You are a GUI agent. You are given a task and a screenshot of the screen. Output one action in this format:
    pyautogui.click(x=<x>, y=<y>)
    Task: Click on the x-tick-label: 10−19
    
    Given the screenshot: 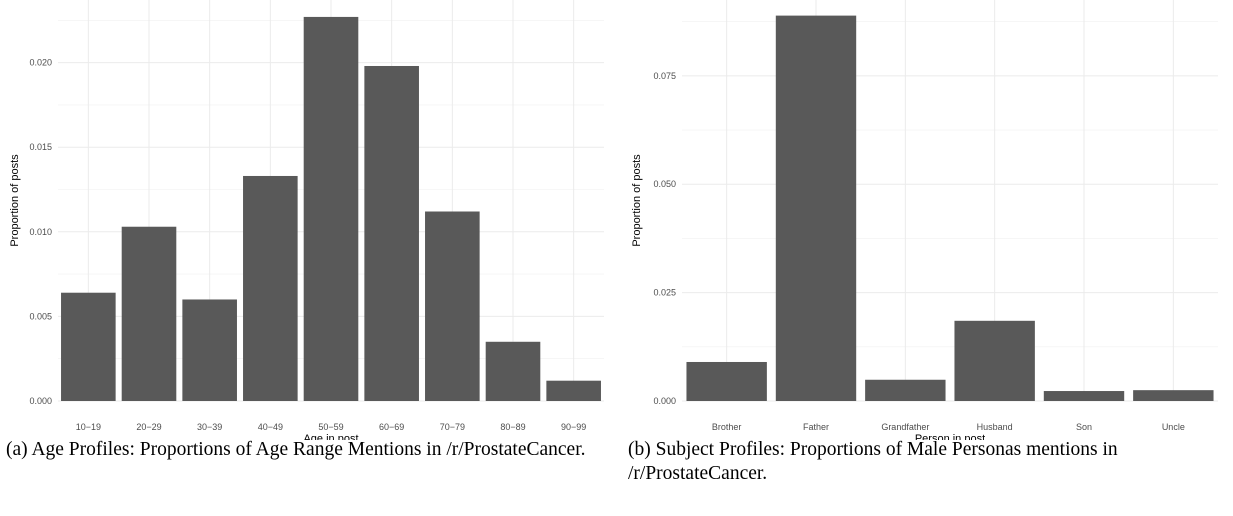 What is the action you would take?
    pyautogui.click(x=88, y=427)
    